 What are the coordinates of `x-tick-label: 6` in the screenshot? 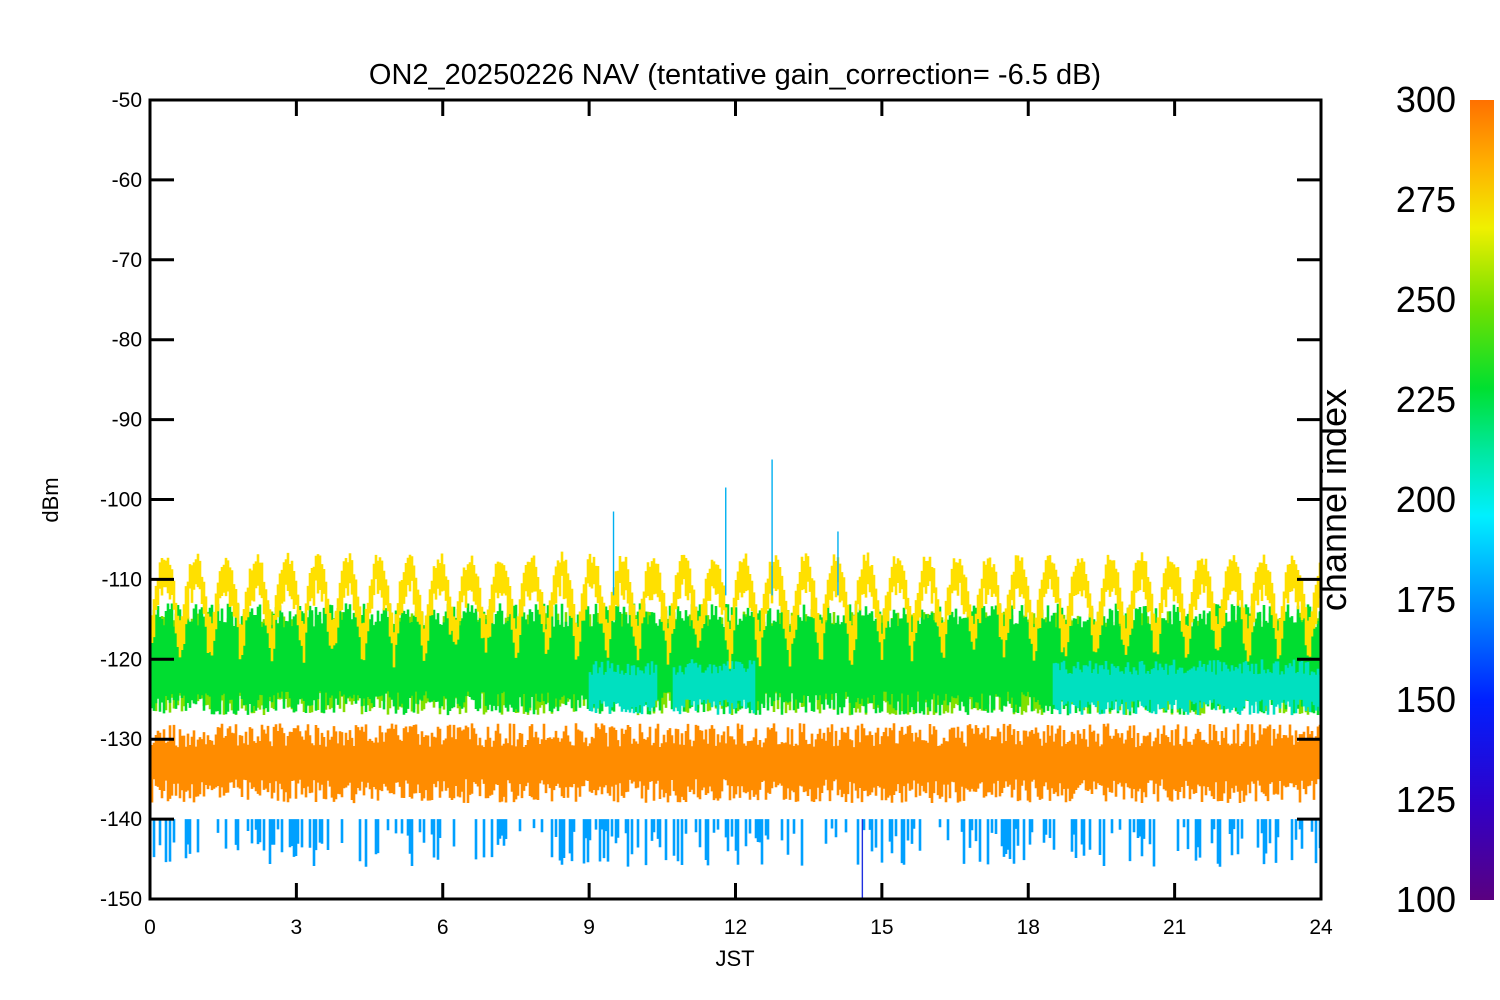 It's located at (443, 927).